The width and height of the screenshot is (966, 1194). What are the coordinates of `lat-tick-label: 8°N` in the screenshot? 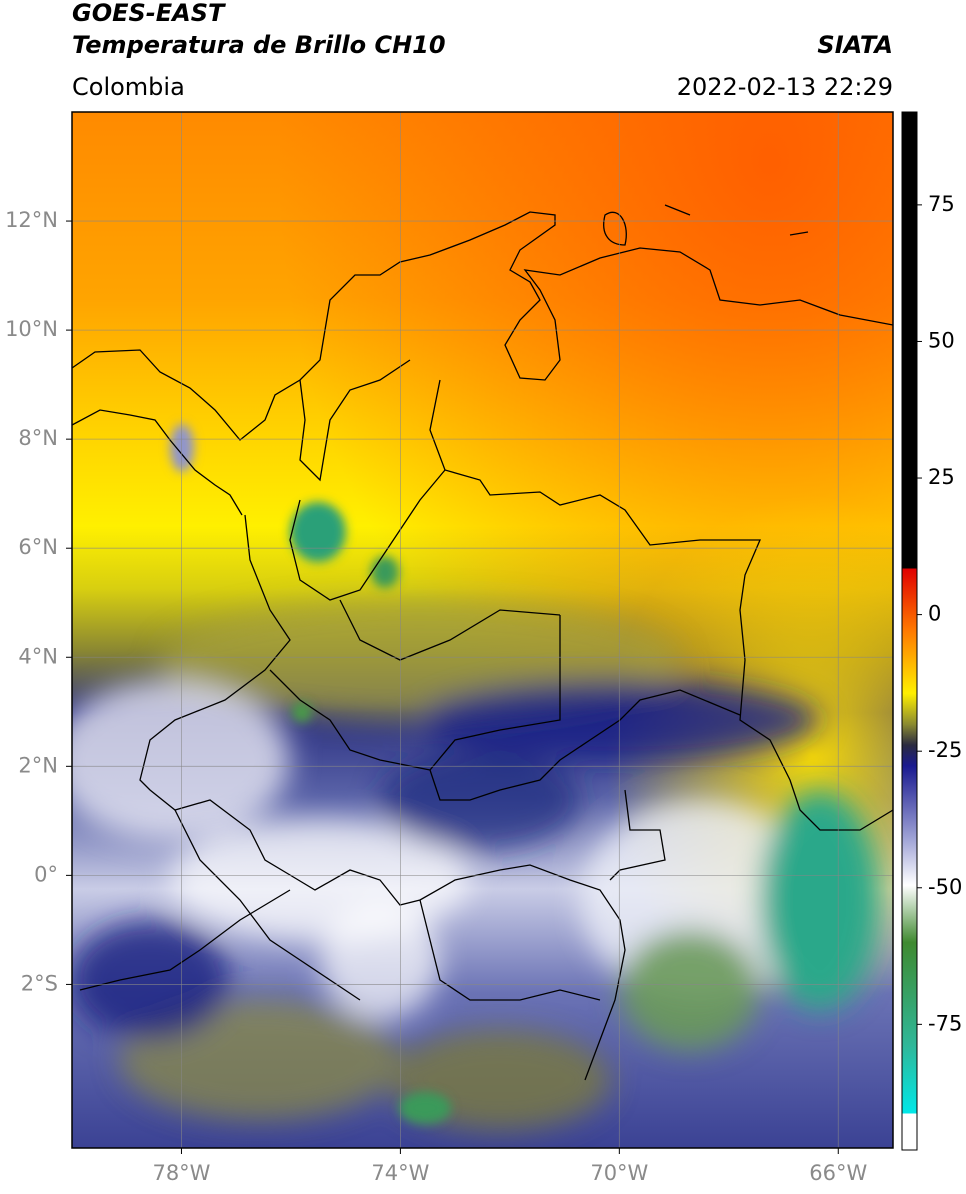 It's located at (38, 438).